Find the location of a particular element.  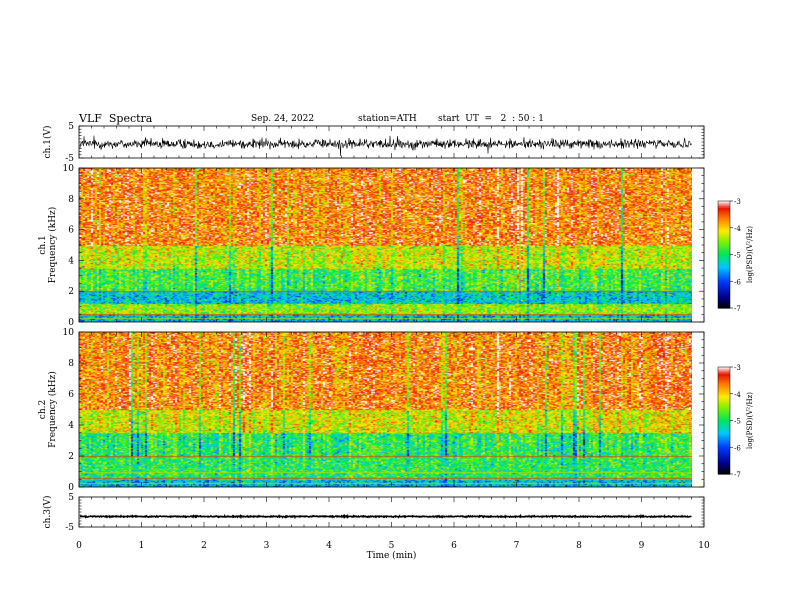

ch2-colorbar-tick-label: -4 is located at coordinates (737, 395).